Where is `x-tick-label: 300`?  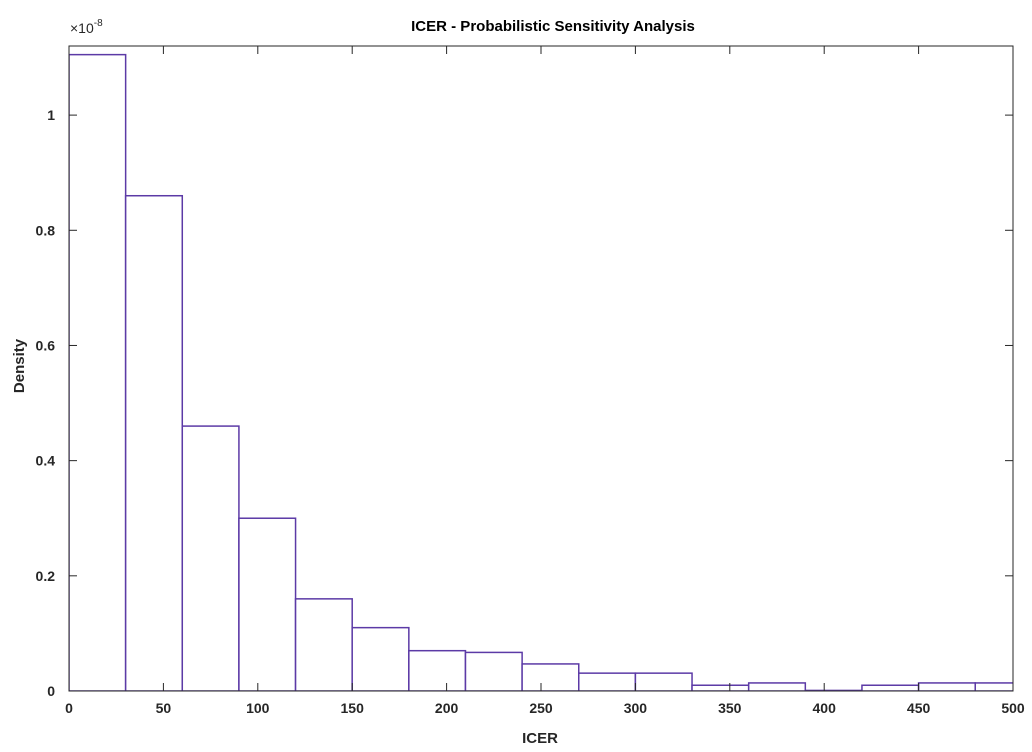
x-tick-label: 300 is located at coordinates (636, 708).